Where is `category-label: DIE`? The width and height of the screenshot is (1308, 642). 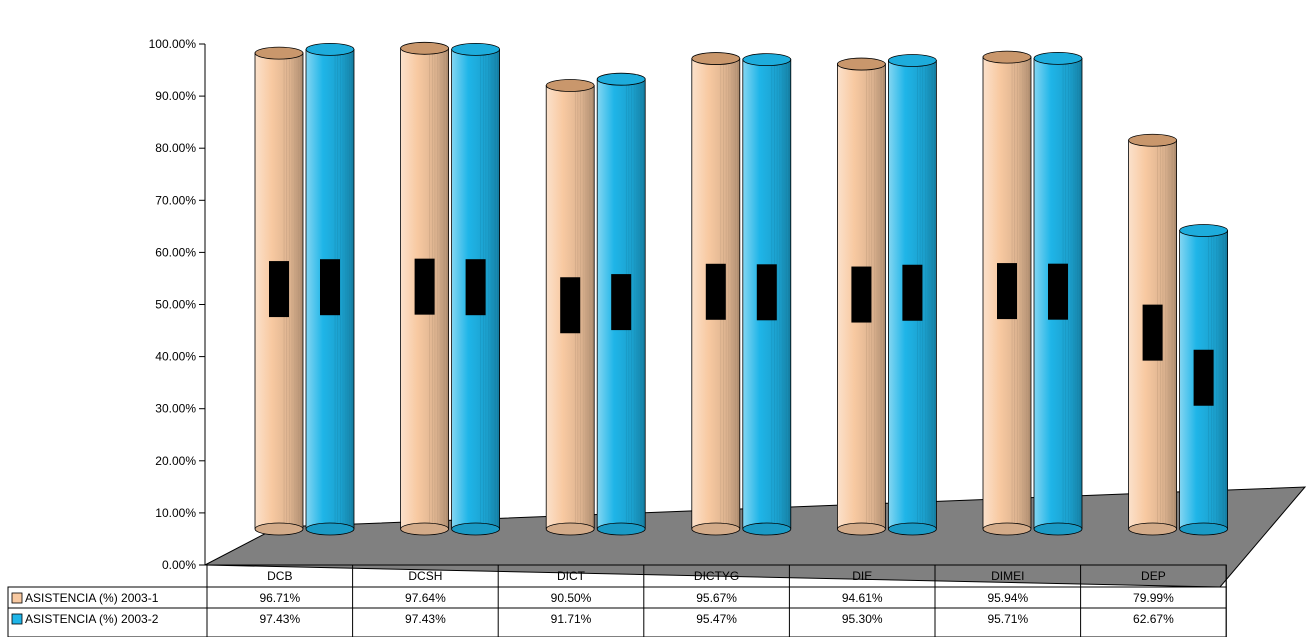
category-label: DIE is located at coordinates (862, 576).